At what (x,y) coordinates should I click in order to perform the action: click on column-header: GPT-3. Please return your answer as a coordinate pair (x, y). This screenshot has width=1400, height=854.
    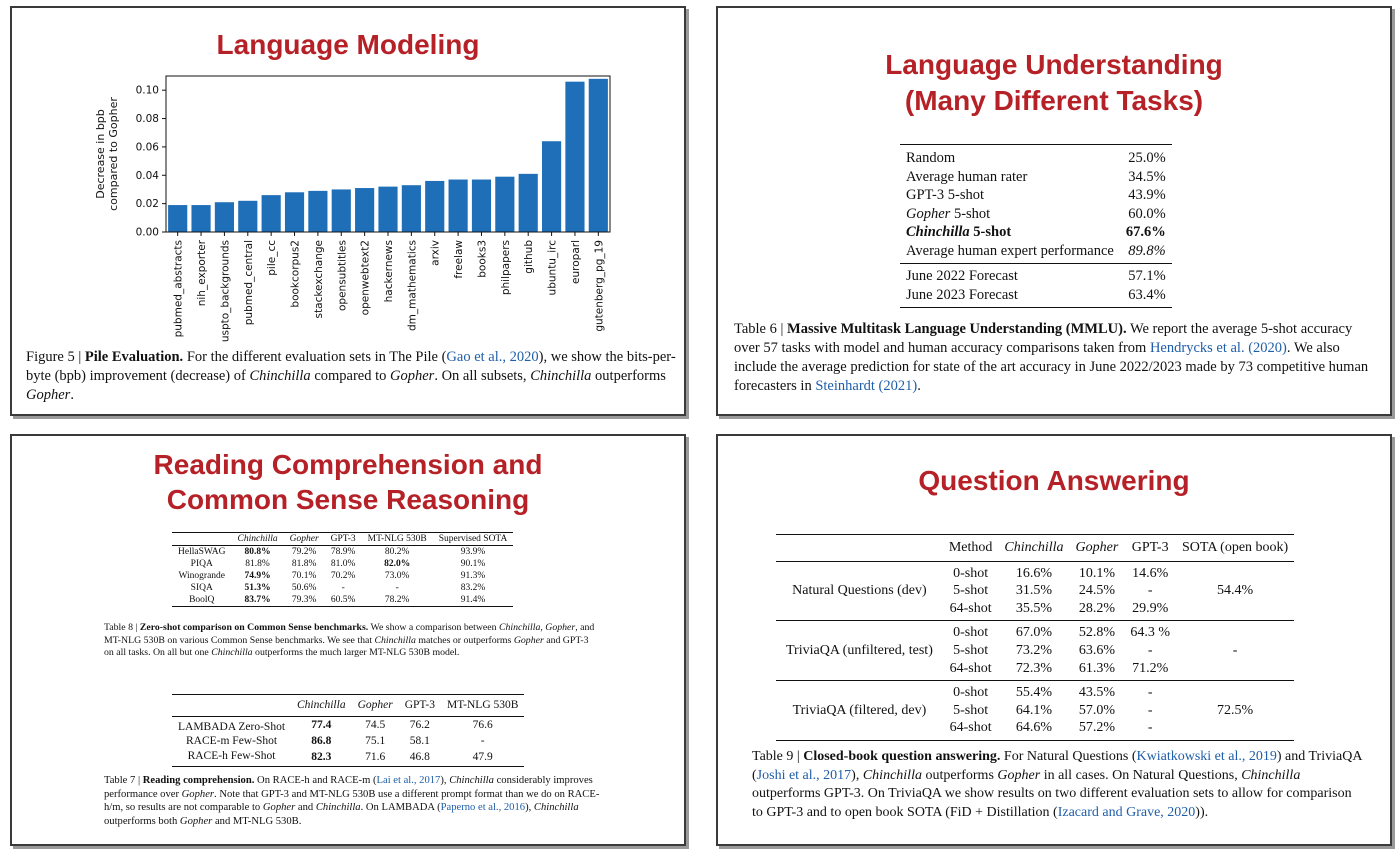
    Looking at the image, I should click on (343, 539).